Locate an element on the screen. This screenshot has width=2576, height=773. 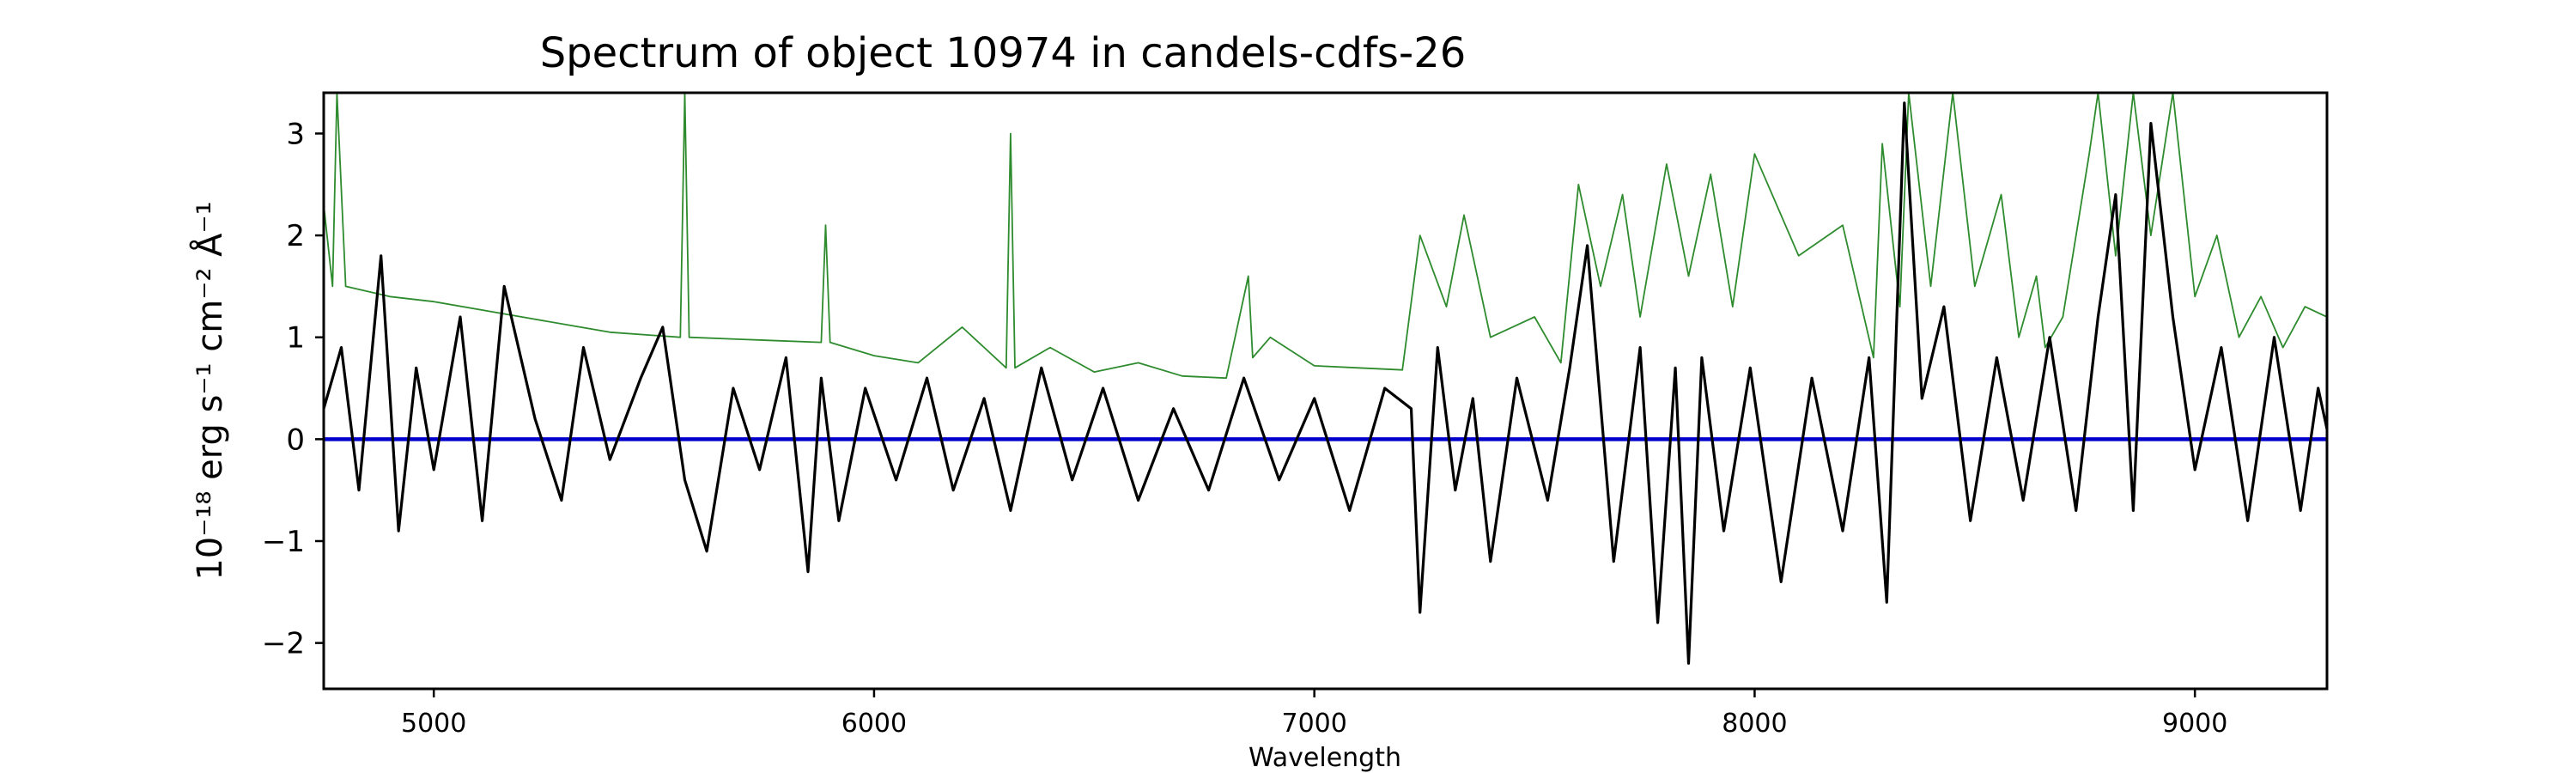
x-axis-ticks: 5000 6000 7000 8000 9000 is located at coordinates (1314, 714).